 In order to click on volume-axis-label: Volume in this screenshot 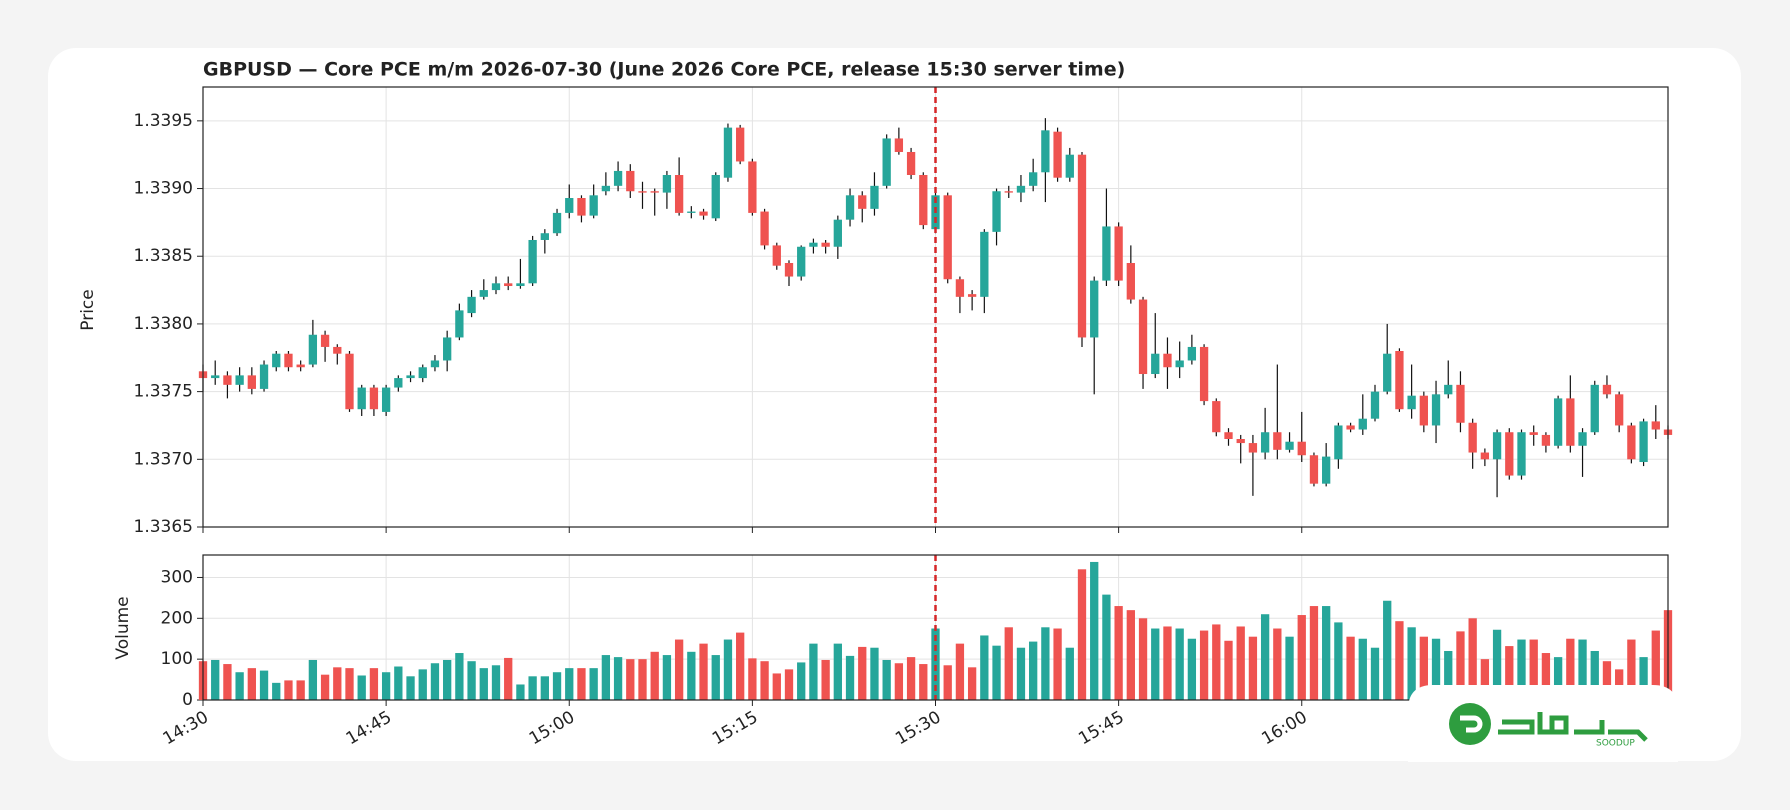, I will do `click(123, 627)`.